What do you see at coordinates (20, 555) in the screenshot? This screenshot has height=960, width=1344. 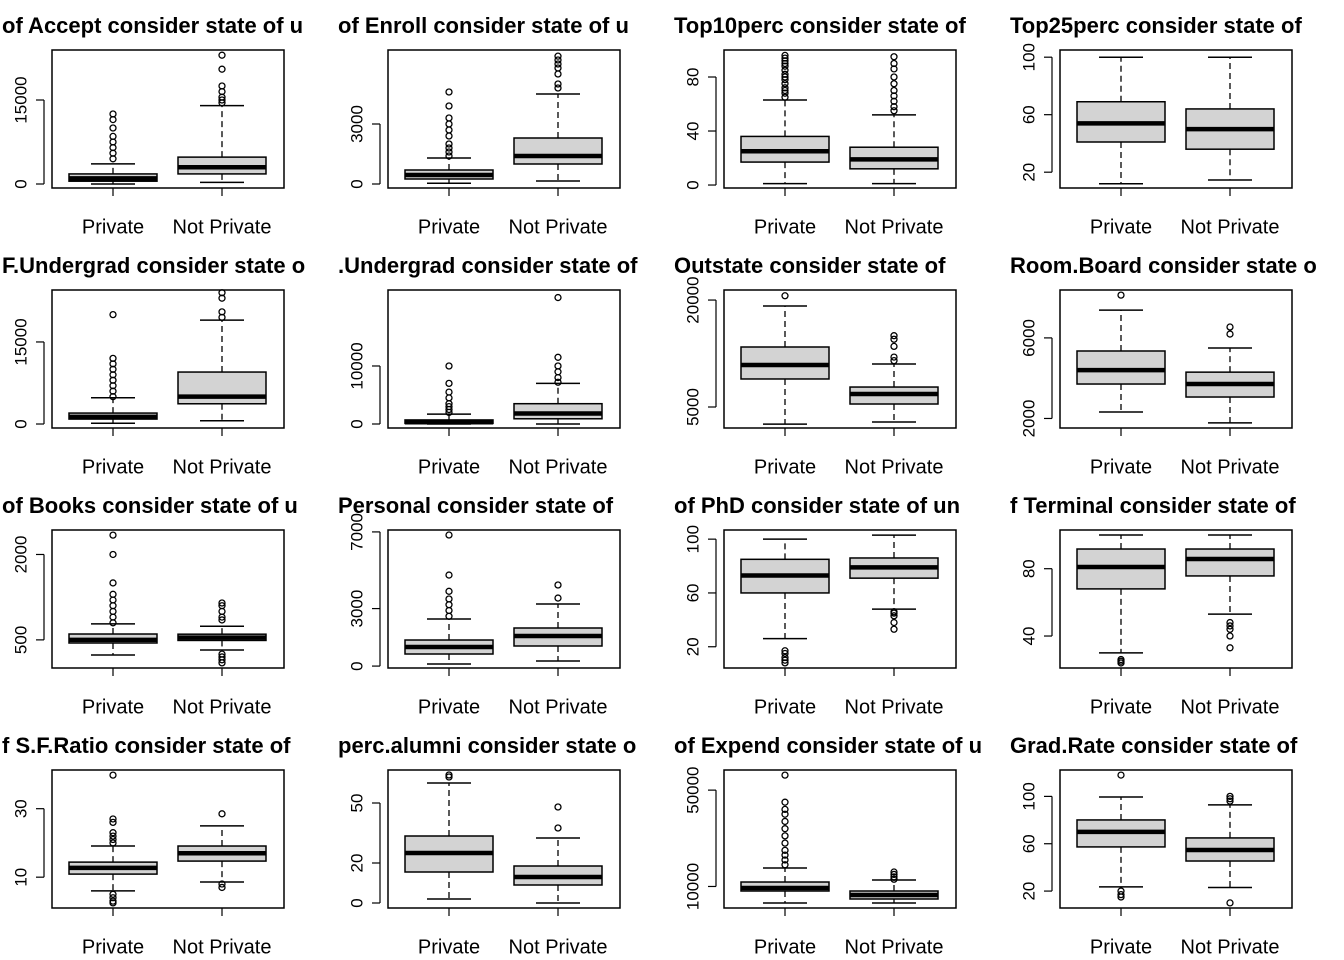 I see `y-tick-label: 2000` at bounding box center [20, 555].